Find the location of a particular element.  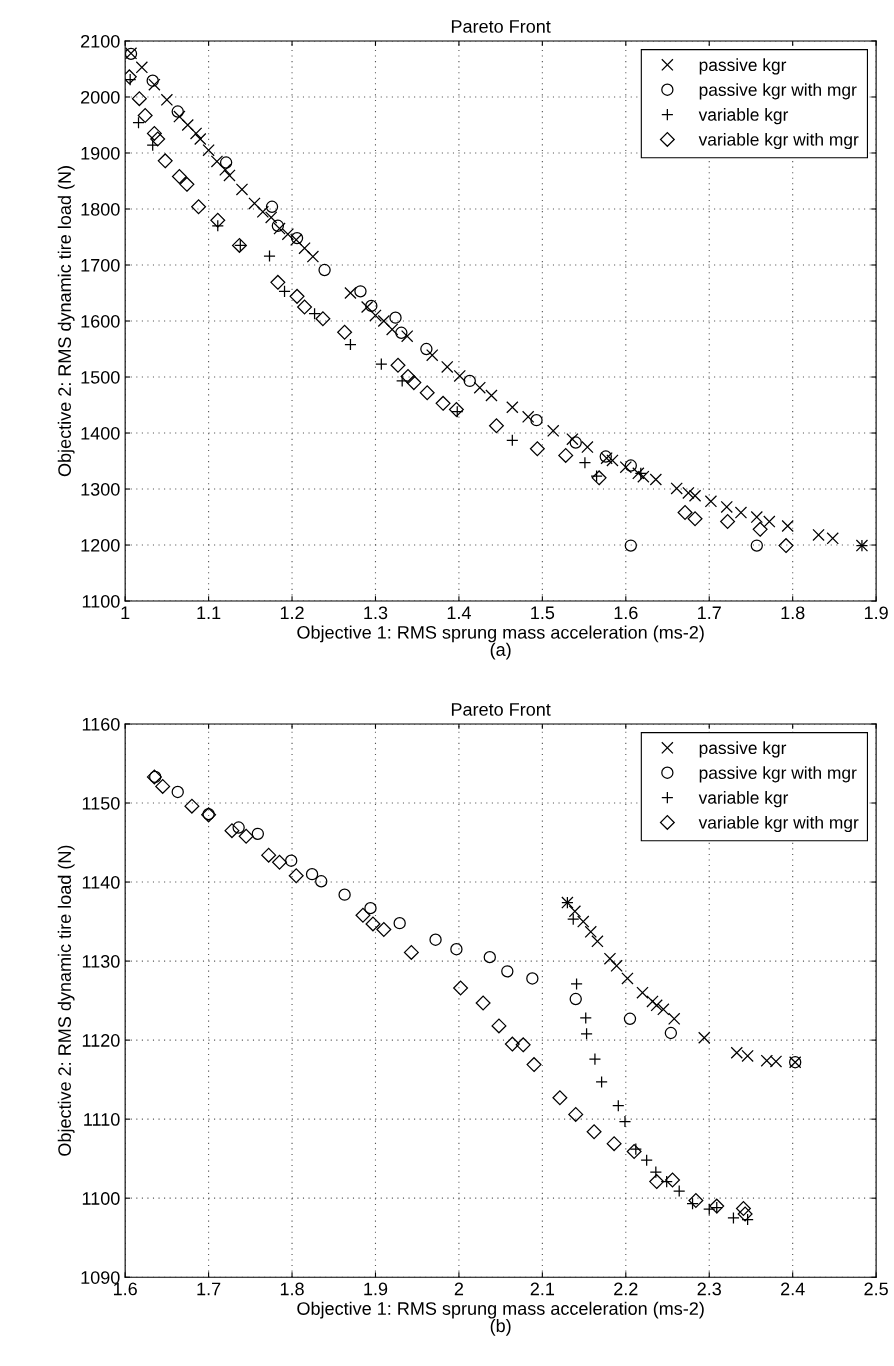

x-axis-title: Objective 1: RMS sprung mass acceleration (ms-2) is located at coordinates (500, 1310).